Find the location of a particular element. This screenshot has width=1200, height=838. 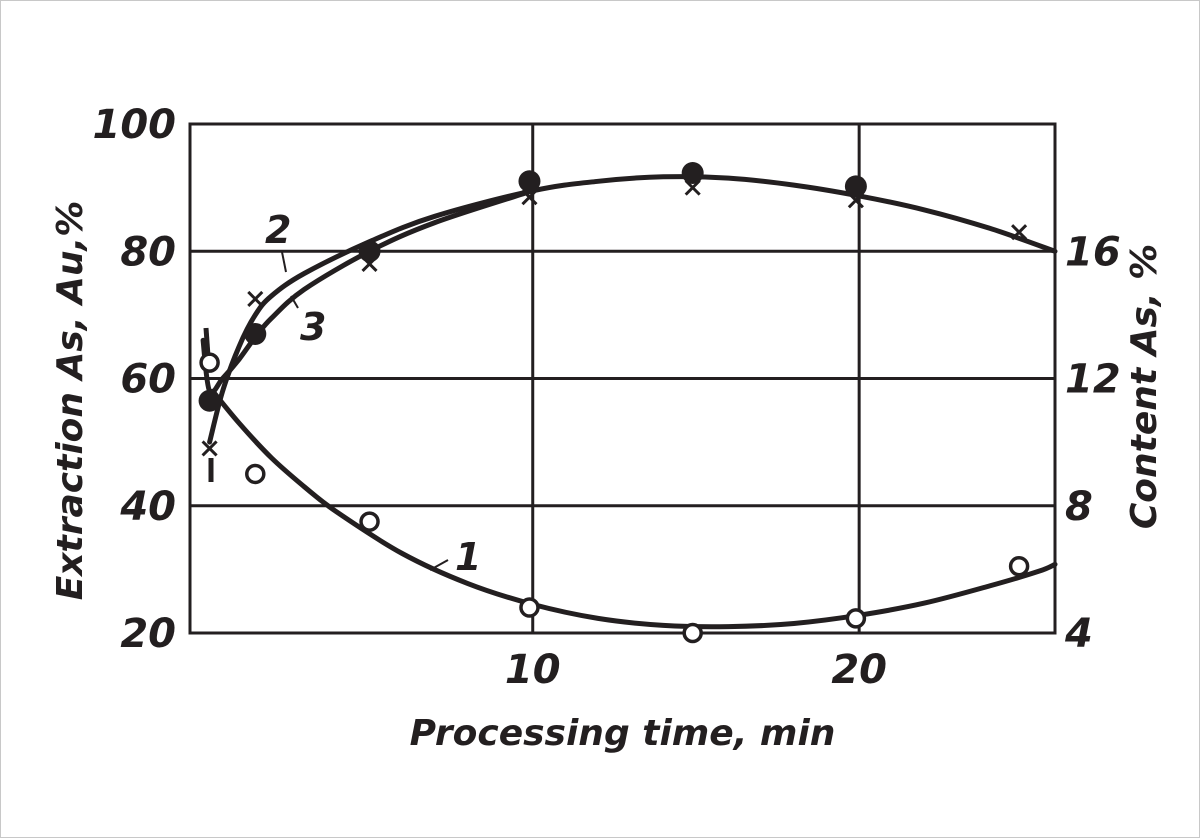

series-labels: 1 2 3 is located at coordinates (342, 393).